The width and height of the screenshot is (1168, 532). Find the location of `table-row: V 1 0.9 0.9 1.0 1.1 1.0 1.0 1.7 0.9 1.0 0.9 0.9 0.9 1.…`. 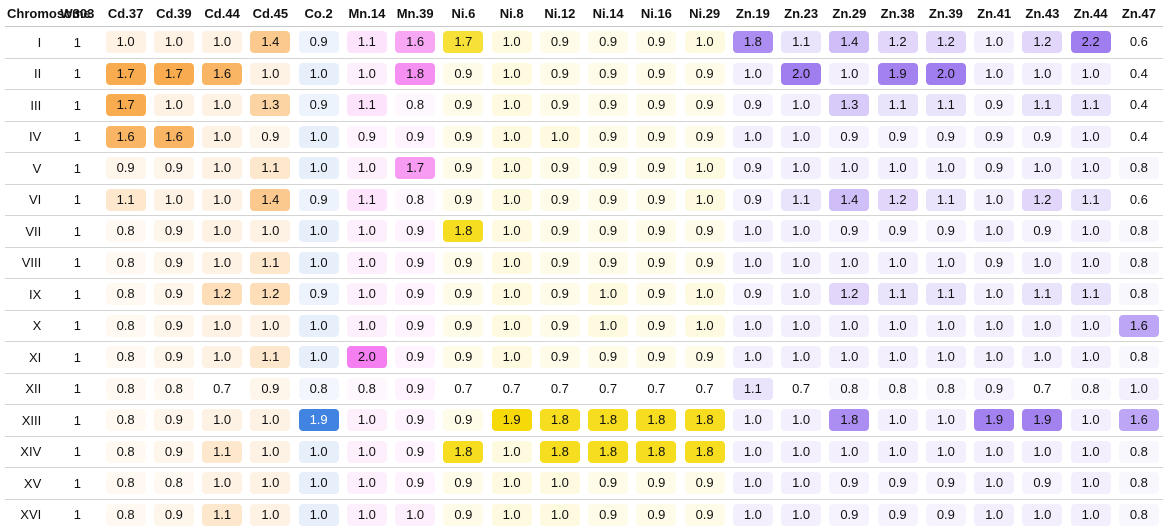

table-row: V 1 0.9 0.9 1.0 1.1 1.0 1.0 1.7 0.9 1.0 0.9 0.9 0.9 1.… is located at coordinates (584, 168).